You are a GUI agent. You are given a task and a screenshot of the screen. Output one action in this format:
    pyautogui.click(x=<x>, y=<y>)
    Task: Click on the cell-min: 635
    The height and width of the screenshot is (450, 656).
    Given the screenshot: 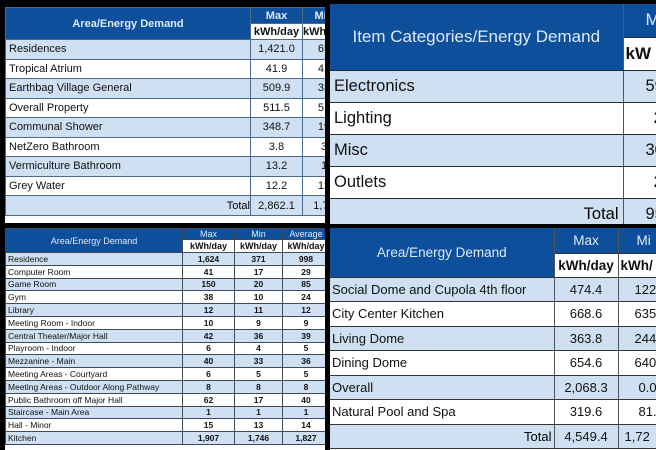 What is the action you would take?
    pyautogui.click(x=637, y=314)
    